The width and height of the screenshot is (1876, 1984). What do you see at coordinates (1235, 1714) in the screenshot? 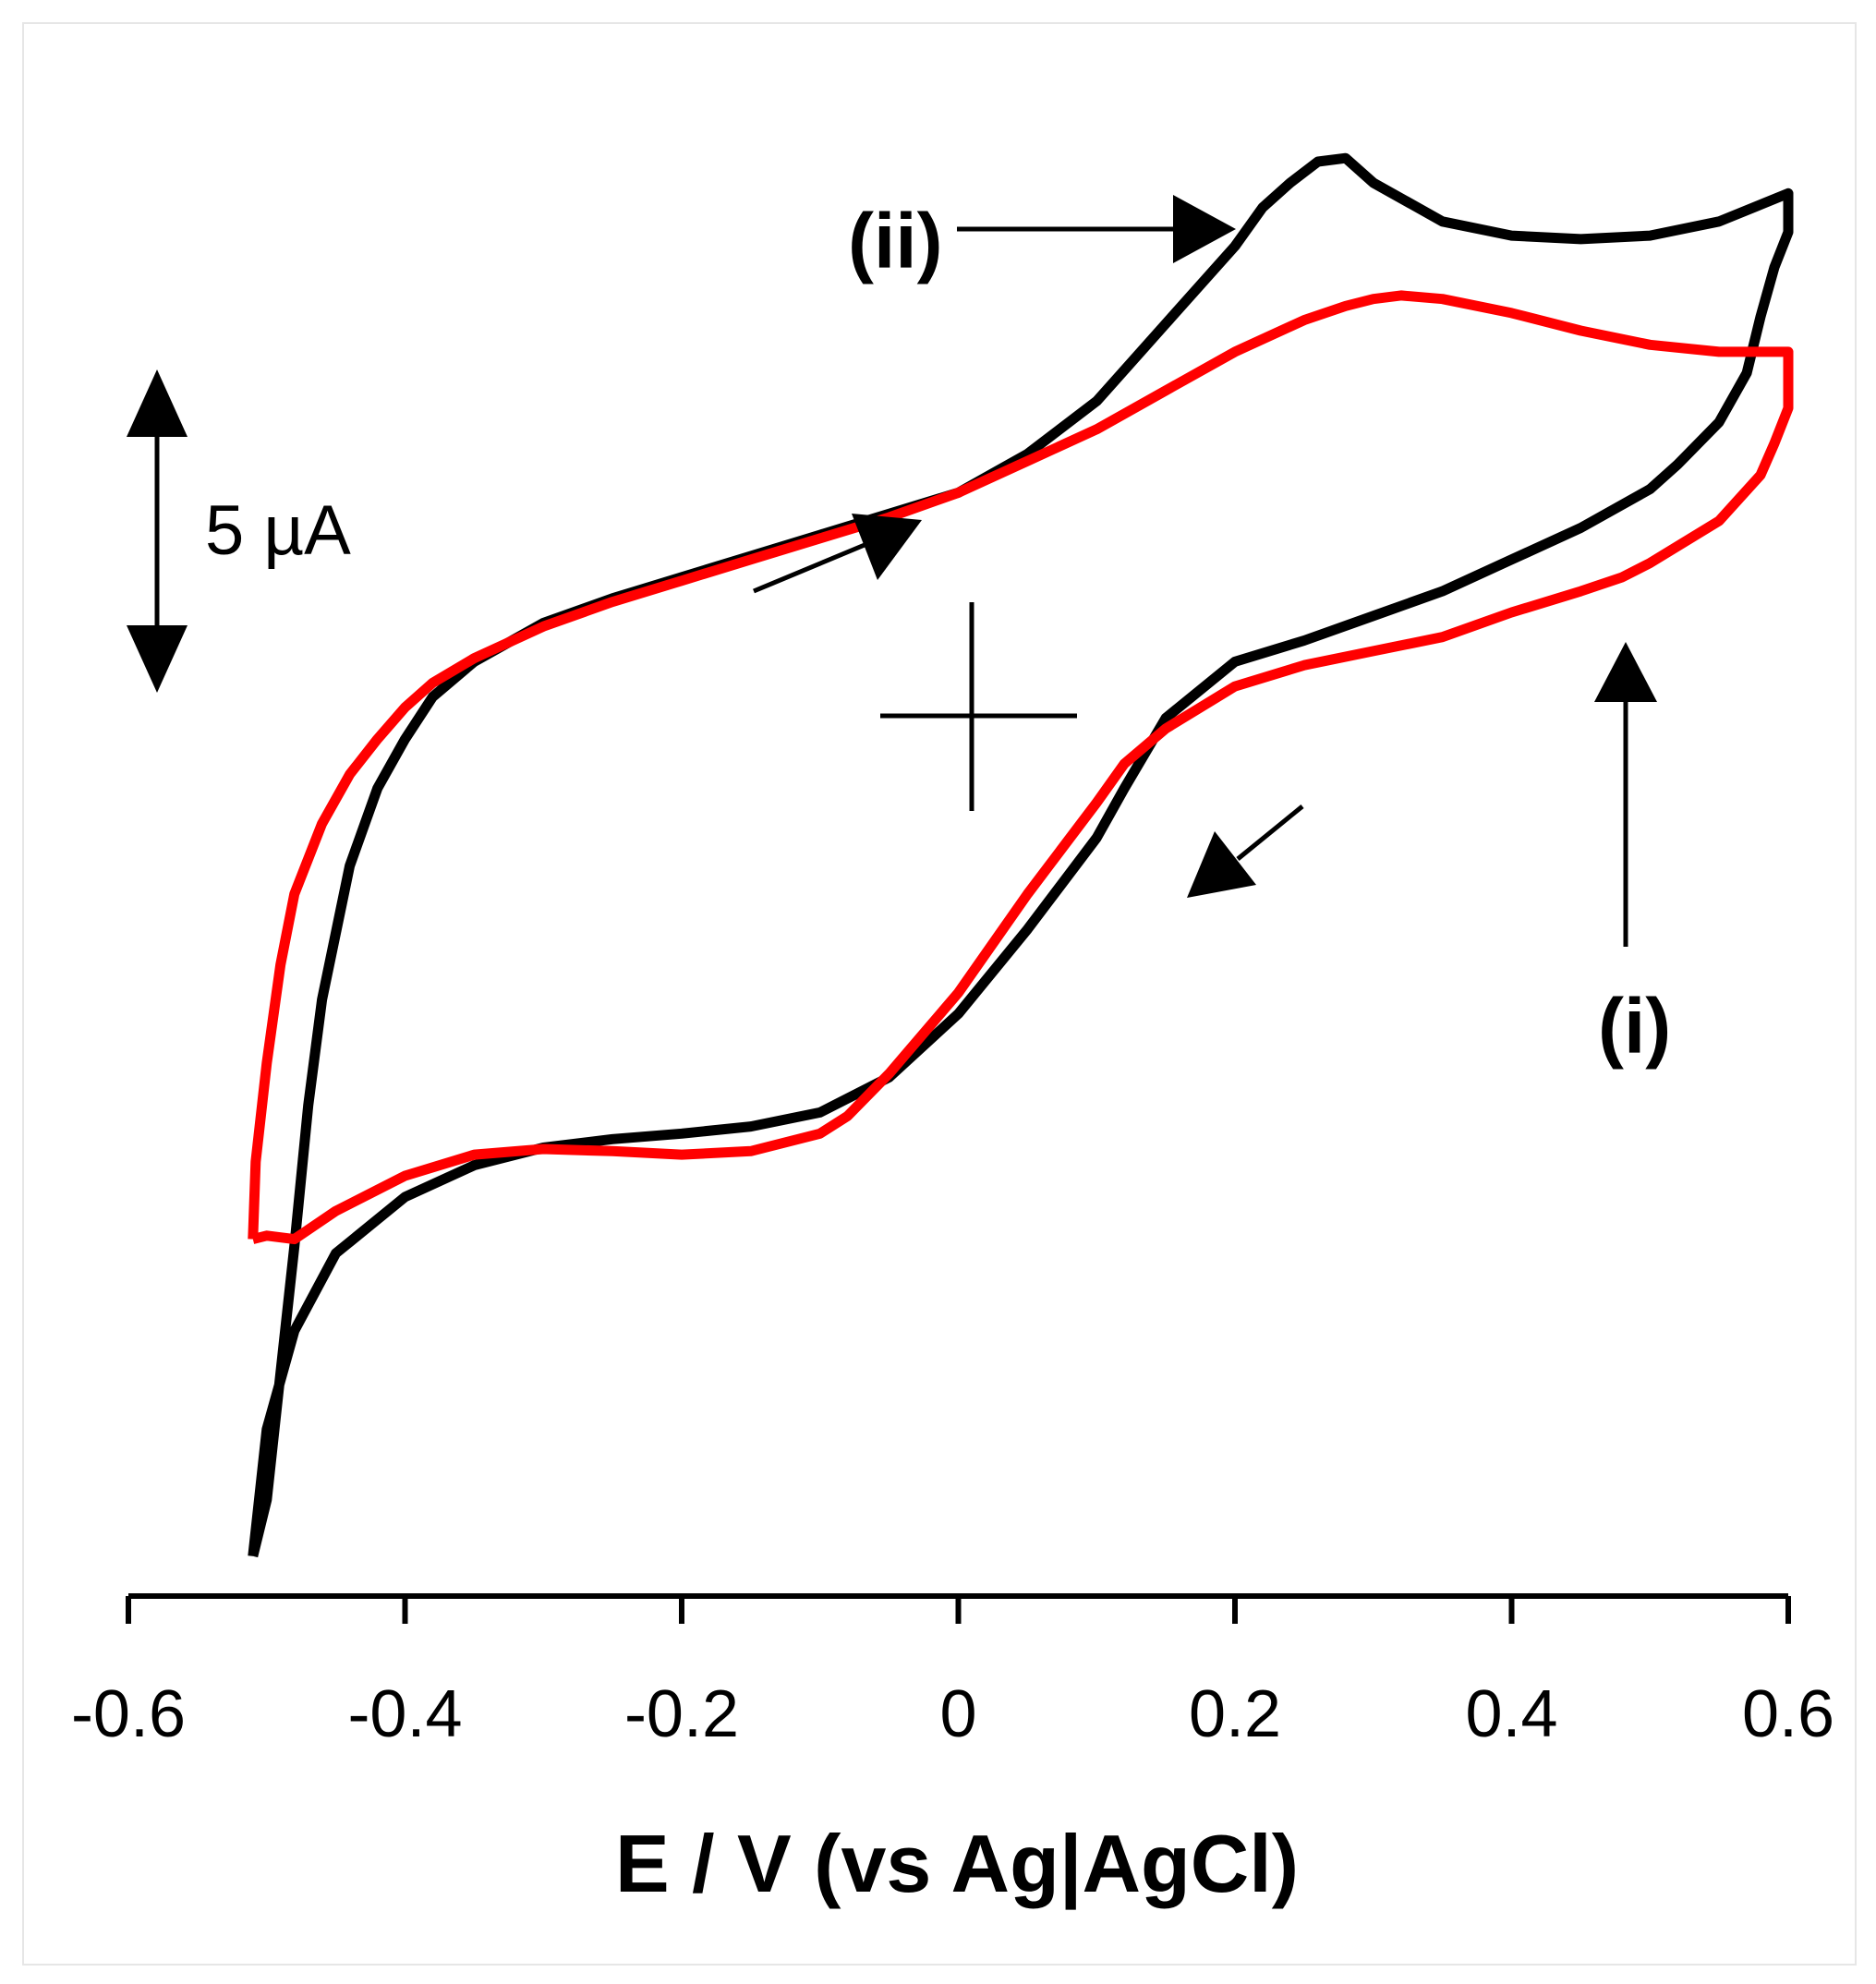
I see `x-tick-label: 0.2` at bounding box center [1235, 1714].